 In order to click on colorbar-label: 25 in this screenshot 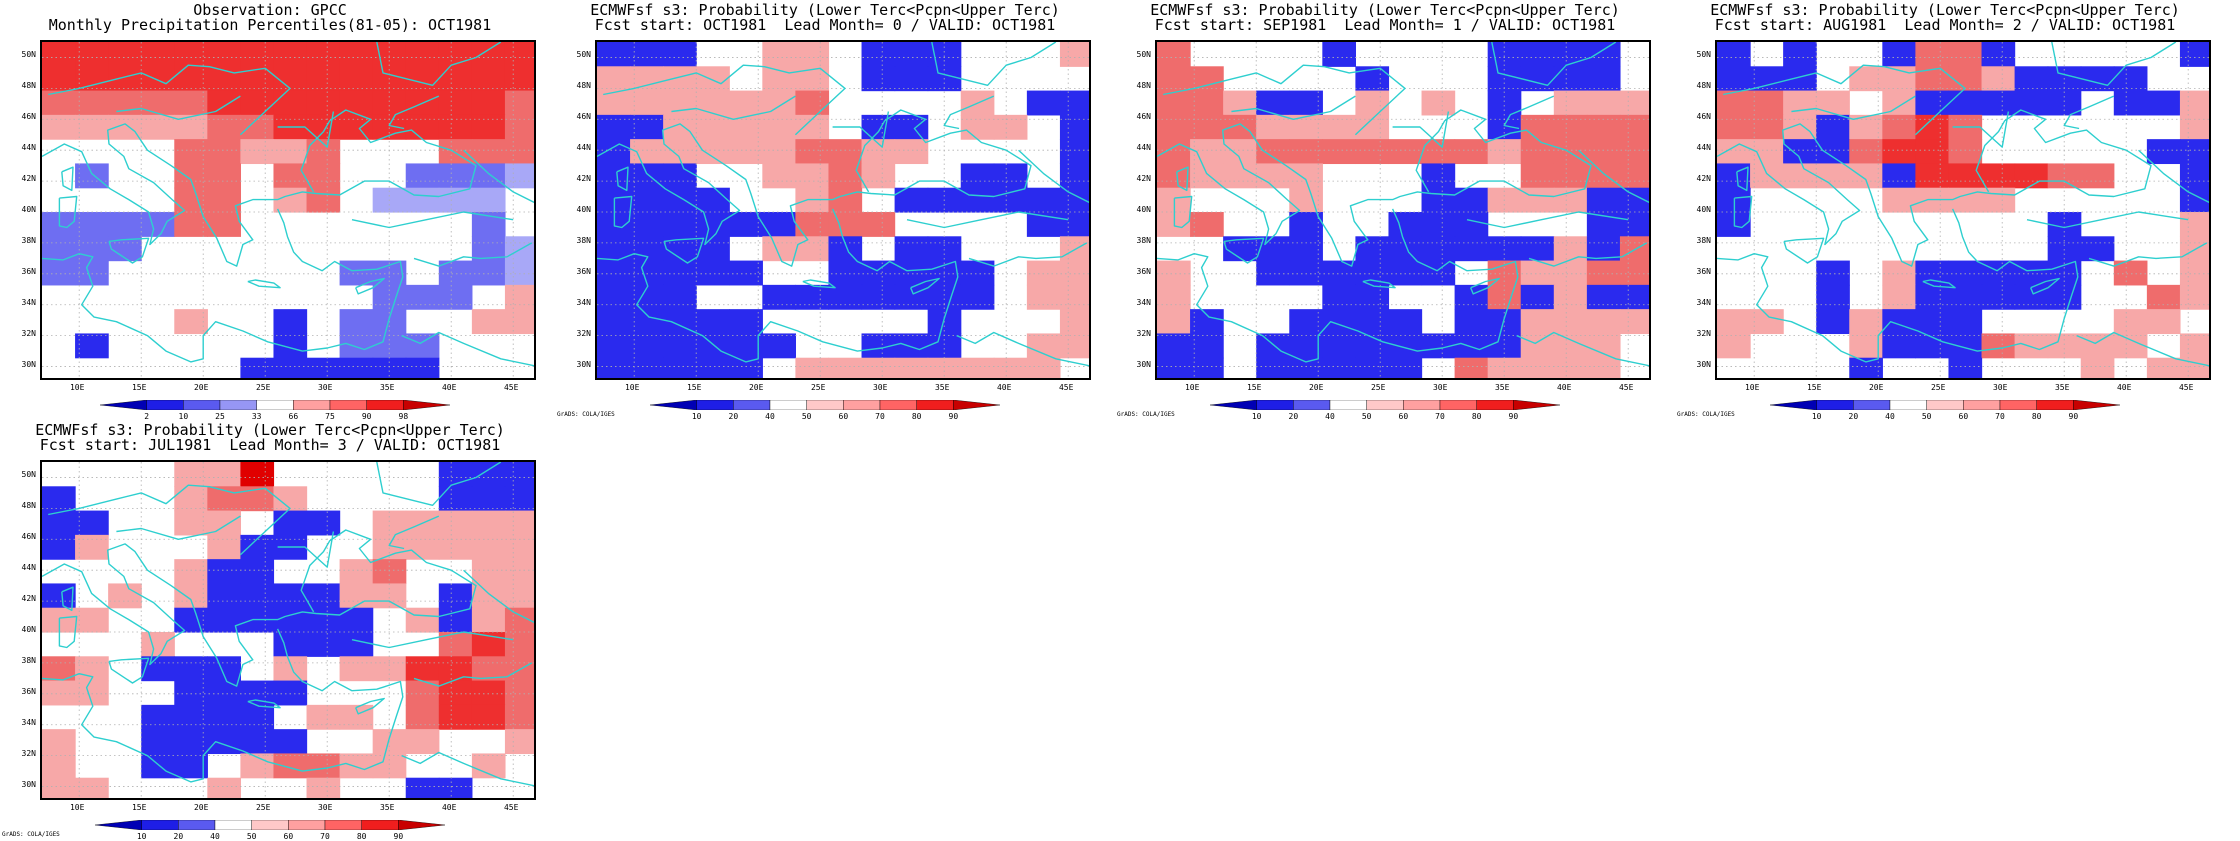, I will do `click(220, 416)`.